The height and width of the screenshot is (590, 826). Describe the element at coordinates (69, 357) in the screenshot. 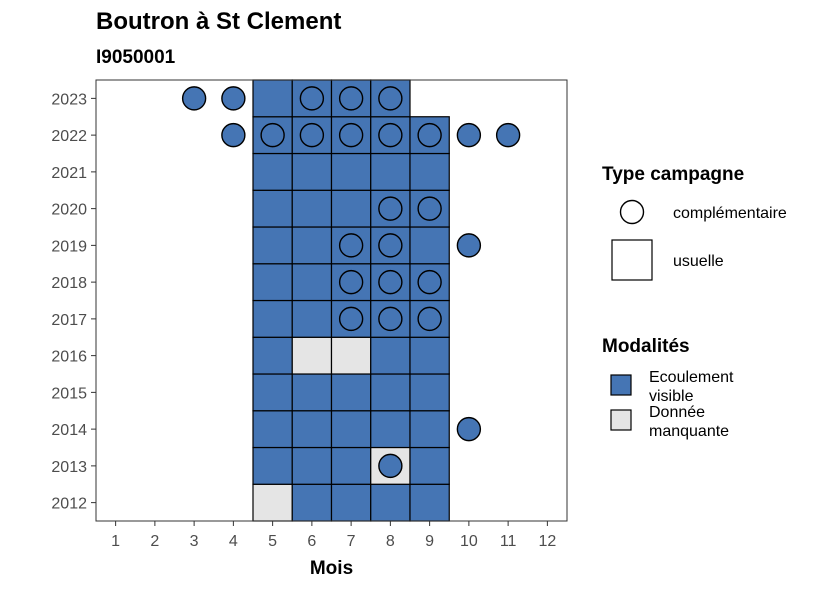

I see `y-tick-label: 2016` at that location.